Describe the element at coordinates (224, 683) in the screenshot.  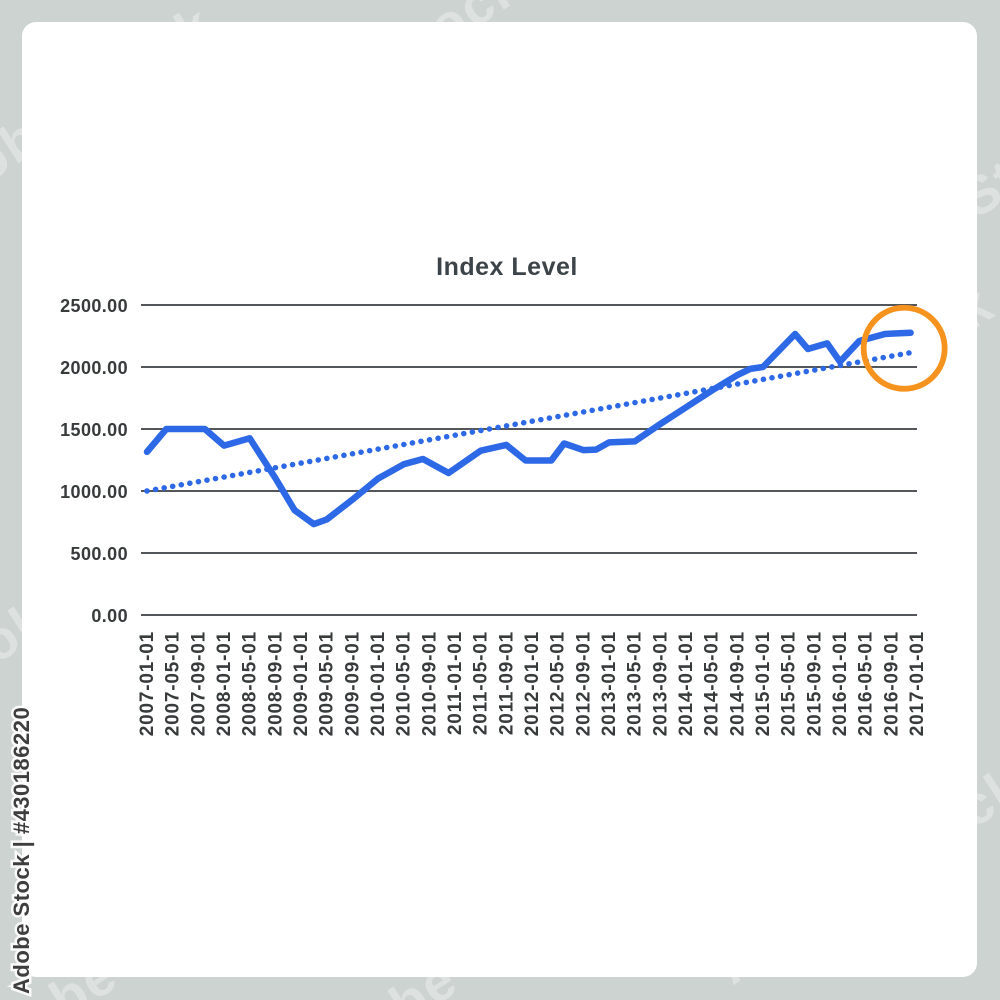
I see `x-tick-label: 2008-01-01` at that location.